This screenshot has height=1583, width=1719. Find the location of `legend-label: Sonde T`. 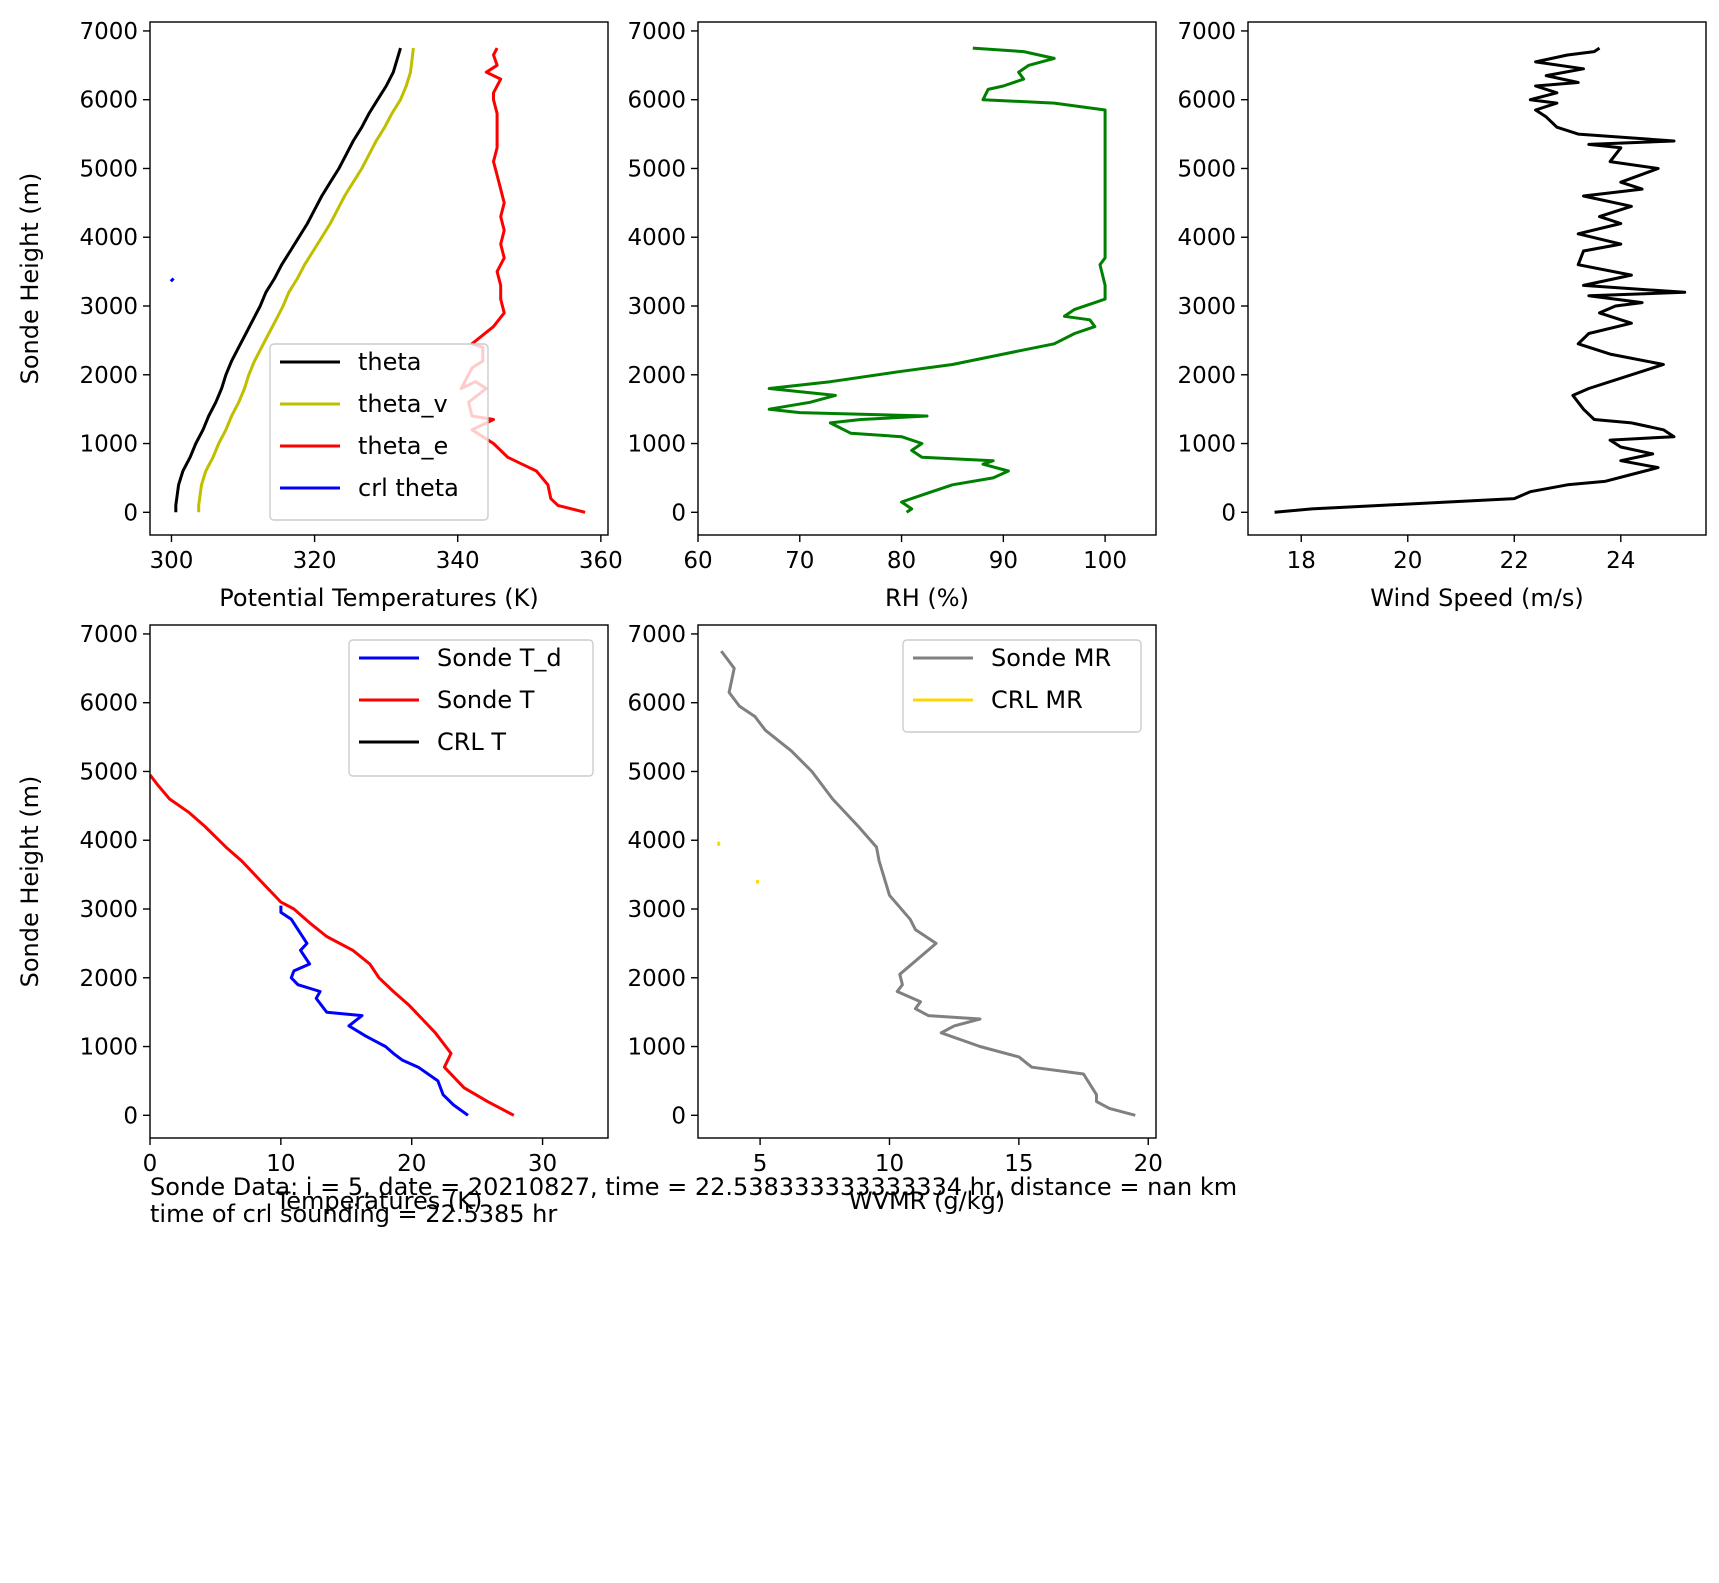

legend-label: Sonde T is located at coordinates (486, 700).